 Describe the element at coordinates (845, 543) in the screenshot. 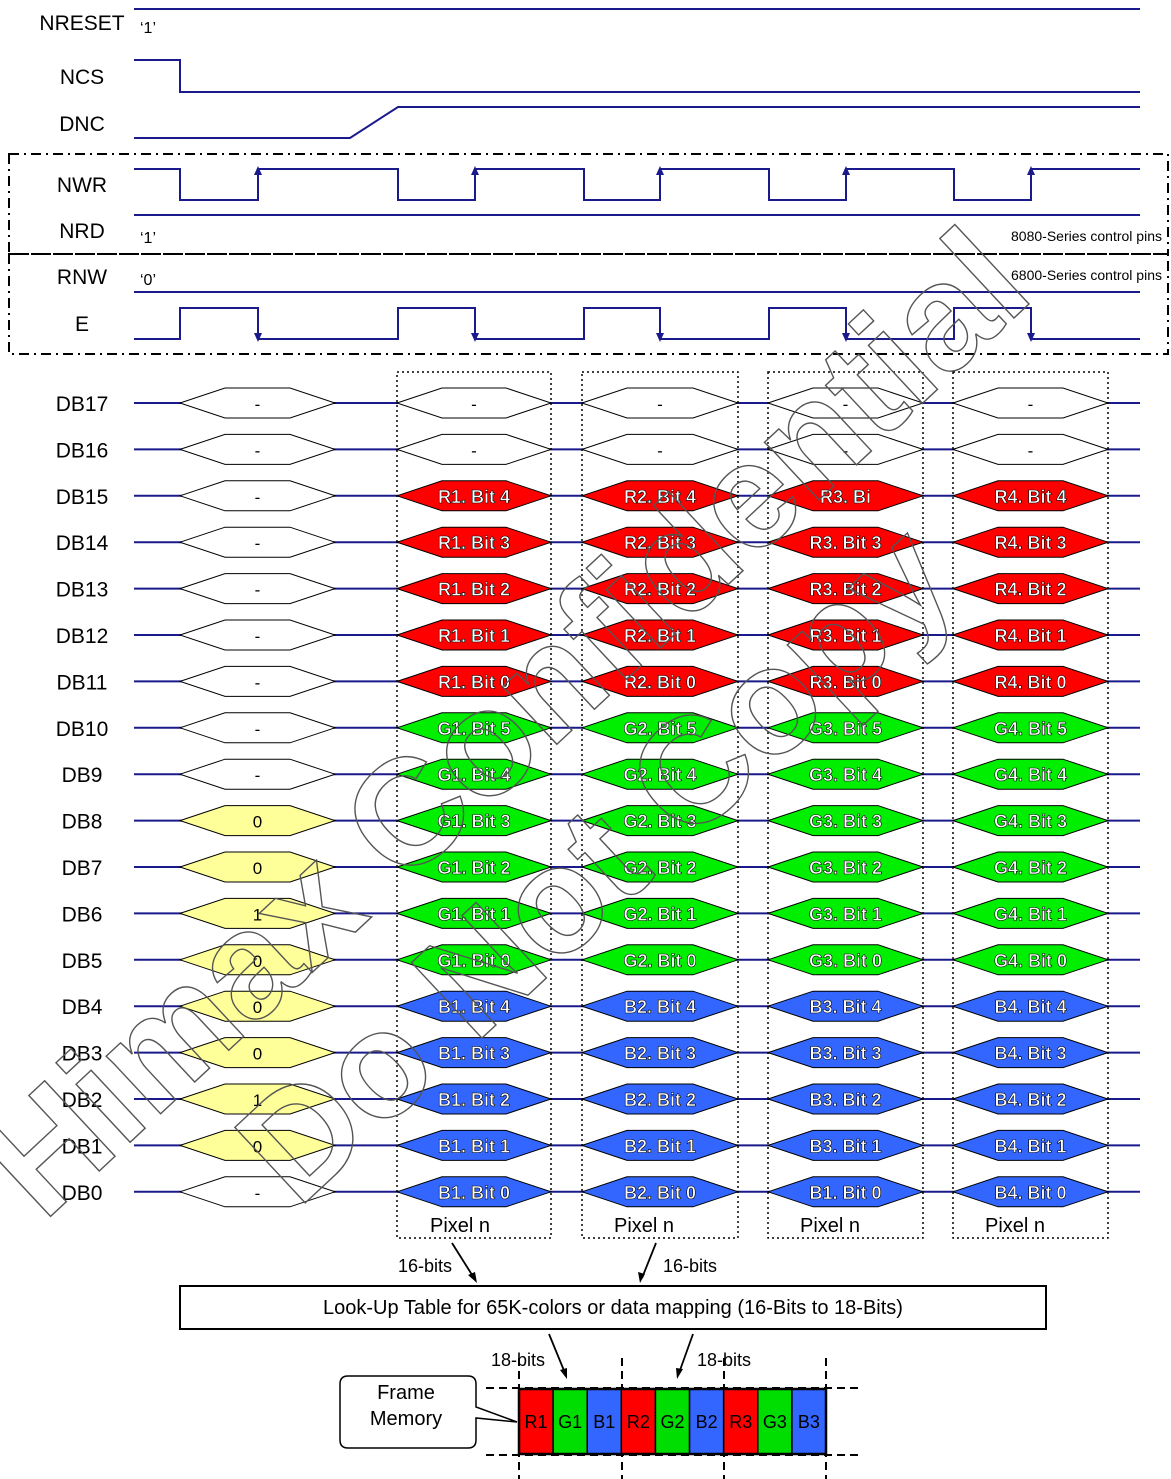

I see `pixel-bit-value: R3. Bit 3` at that location.